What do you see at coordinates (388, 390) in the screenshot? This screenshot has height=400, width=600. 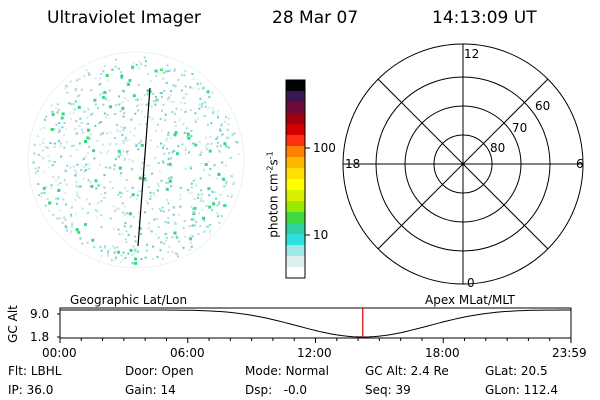 I see `footer-seq: Seq: 39` at bounding box center [388, 390].